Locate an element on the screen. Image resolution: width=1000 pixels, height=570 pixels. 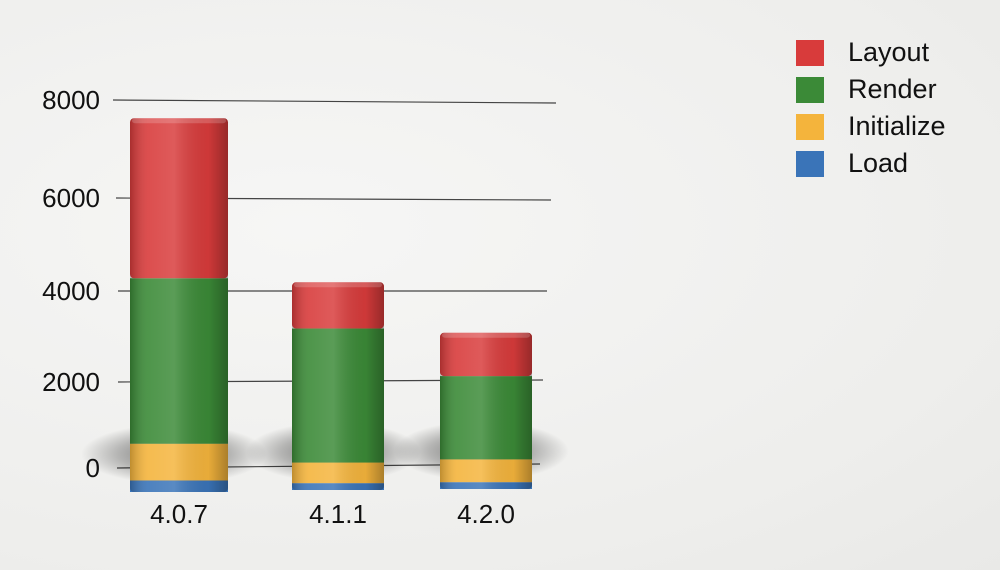
legend-label: Render is located at coordinates (892, 89).